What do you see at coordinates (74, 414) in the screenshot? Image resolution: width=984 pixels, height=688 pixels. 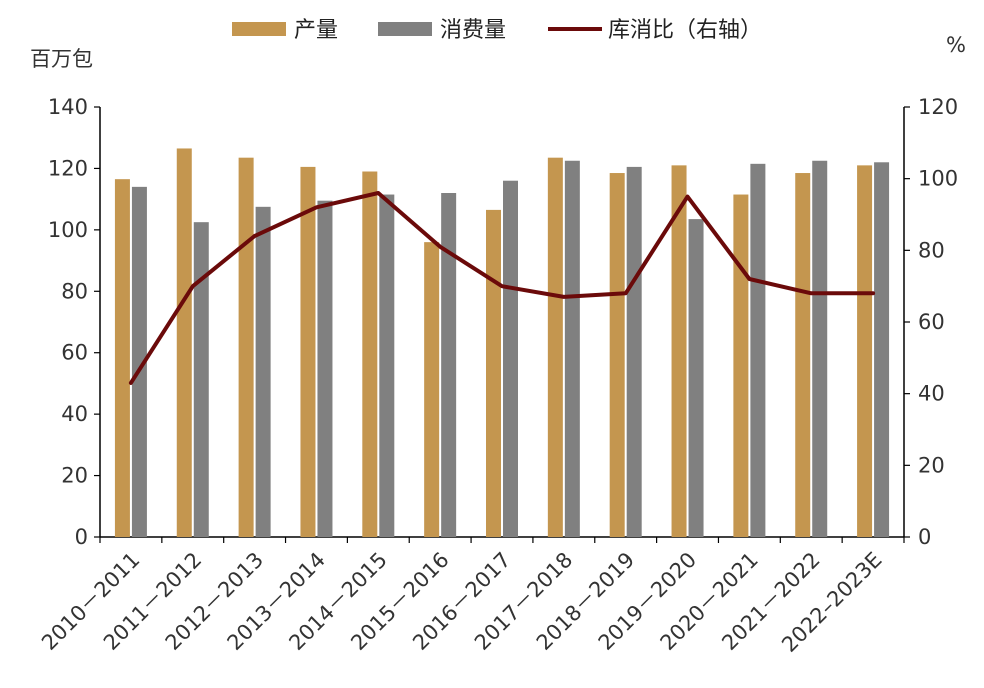 I see `left-axis-tick-label: 40` at bounding box center [74, 414].